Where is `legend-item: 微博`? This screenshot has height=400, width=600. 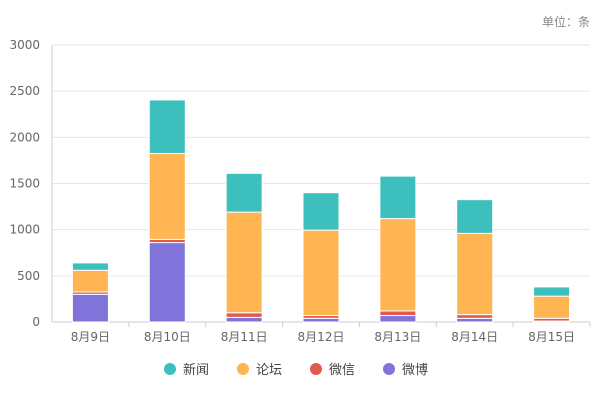
legend-item: 微博 is located at coordinates (405, 370).